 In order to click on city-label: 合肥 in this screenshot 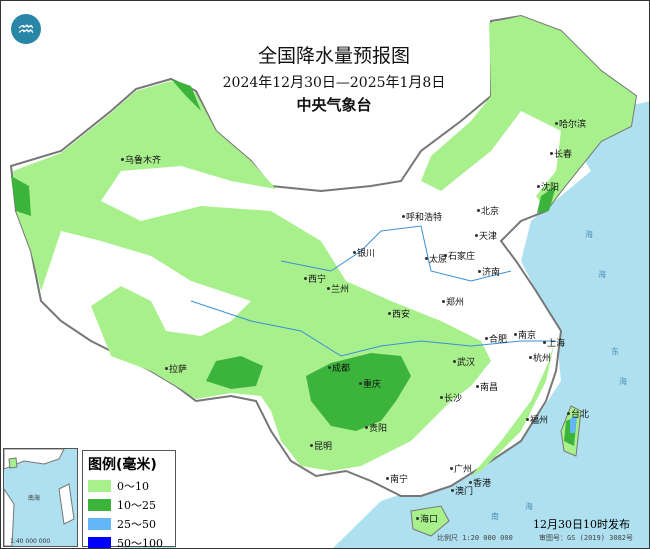, I will do `click(495, 338)`.